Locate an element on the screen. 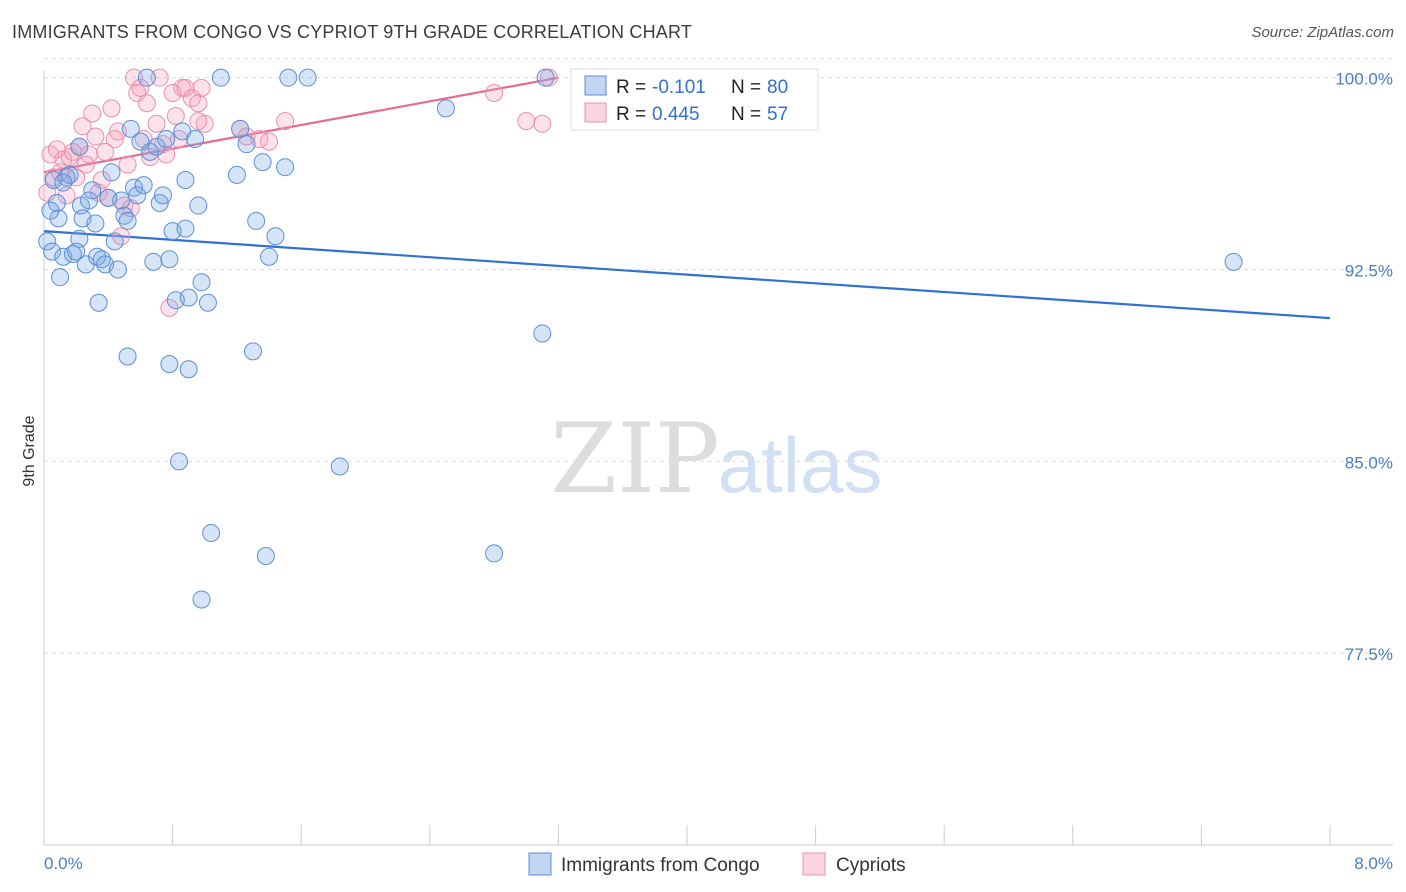 Image resolution: width=1406 pixels, height=892 pixels. bottom-legend-swatch-cypriots is located at coordinates (814, 864).